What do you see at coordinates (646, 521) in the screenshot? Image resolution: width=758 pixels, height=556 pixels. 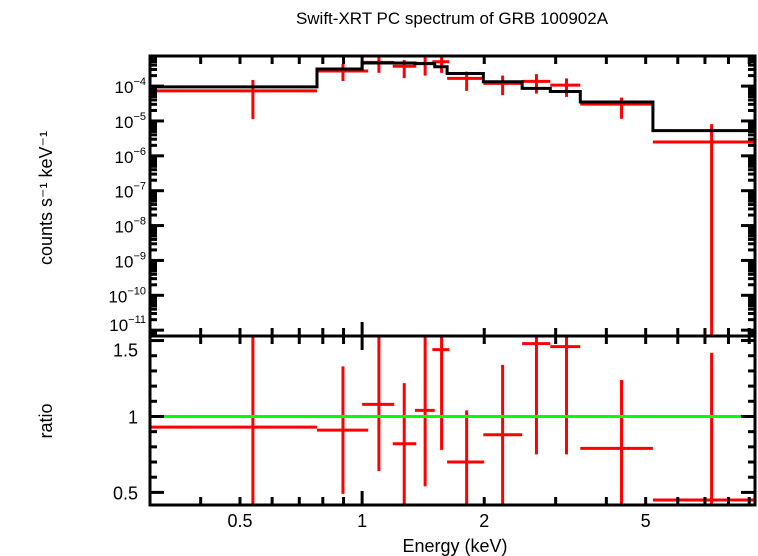 I see `x-tick-label: 5` at bounding box center [646, 521].